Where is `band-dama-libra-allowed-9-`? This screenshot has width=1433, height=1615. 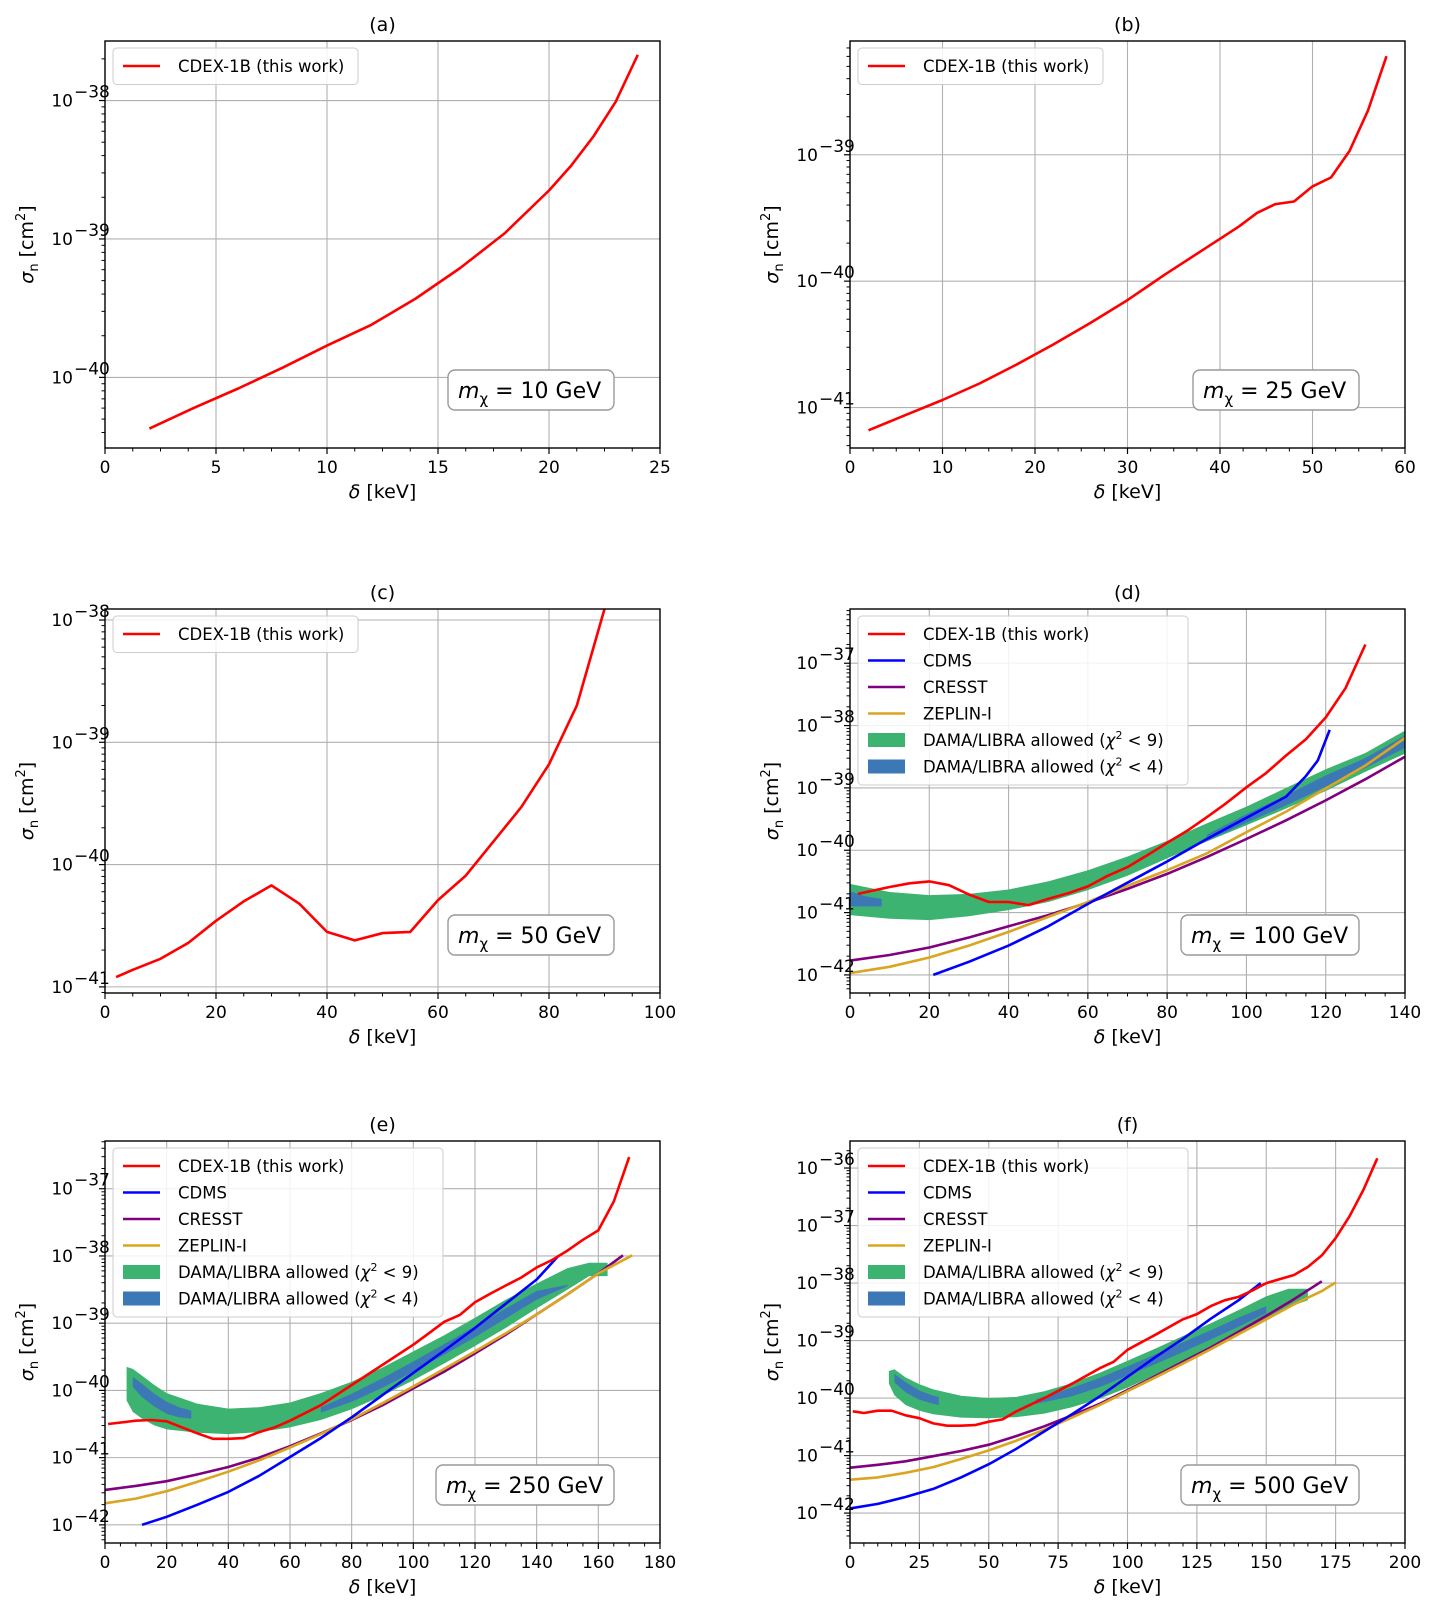 band-dama-libra-allowed-9- is located at coordinates (1127, 825).